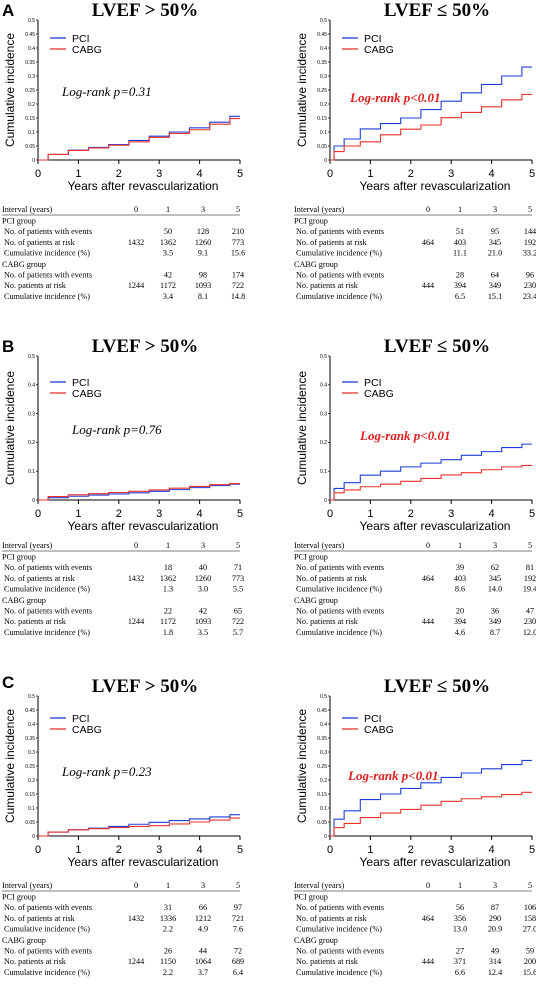  I want to click on table-cell: 28, so click(460, 275).